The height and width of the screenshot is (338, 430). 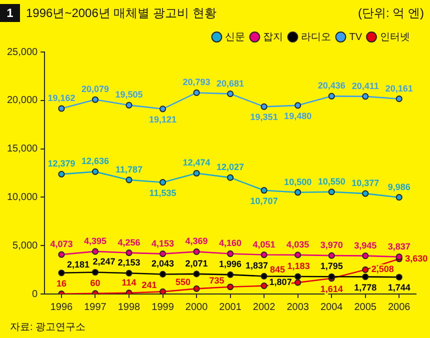 I want to click on data-label: 20,079, so click(x=95, y=89).